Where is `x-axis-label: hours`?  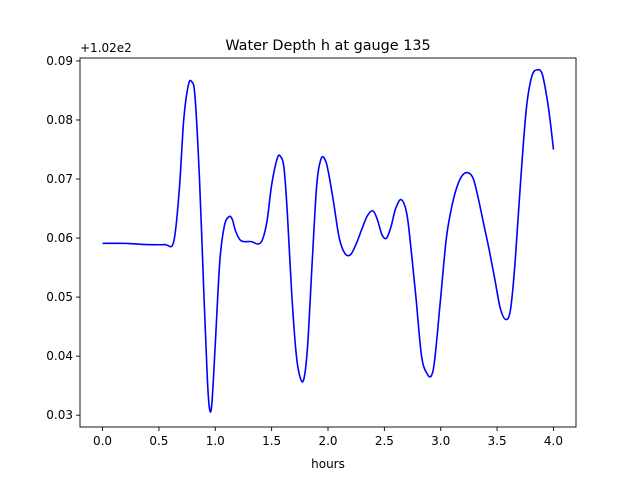 x-axis-label: hours is located at coordinates (328, 464).